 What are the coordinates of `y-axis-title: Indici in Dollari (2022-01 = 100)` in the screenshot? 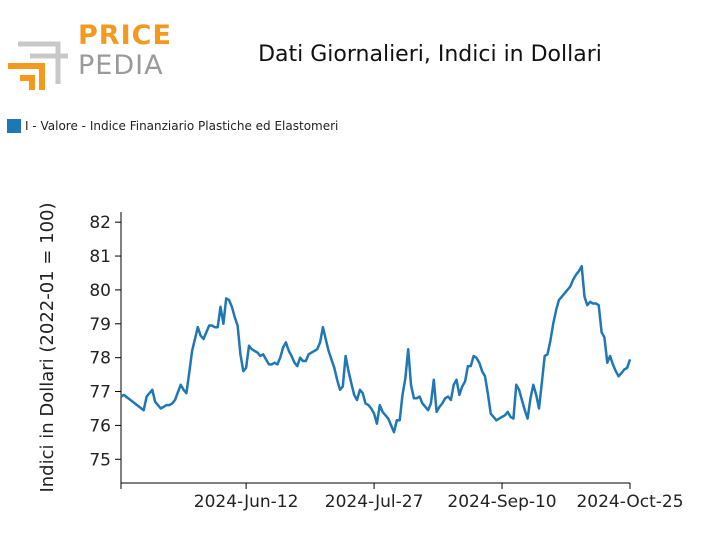 It's located at (47, 347).